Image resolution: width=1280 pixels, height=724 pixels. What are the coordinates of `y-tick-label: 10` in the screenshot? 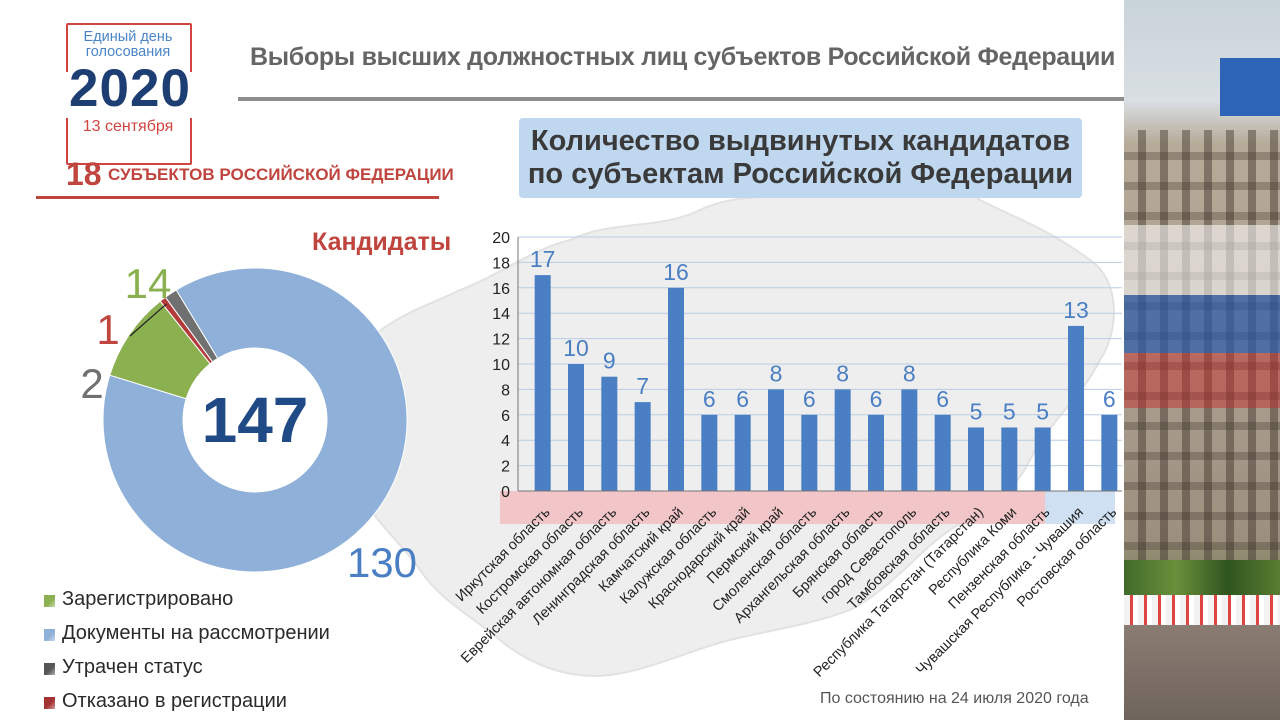 It's located at (501, 365).